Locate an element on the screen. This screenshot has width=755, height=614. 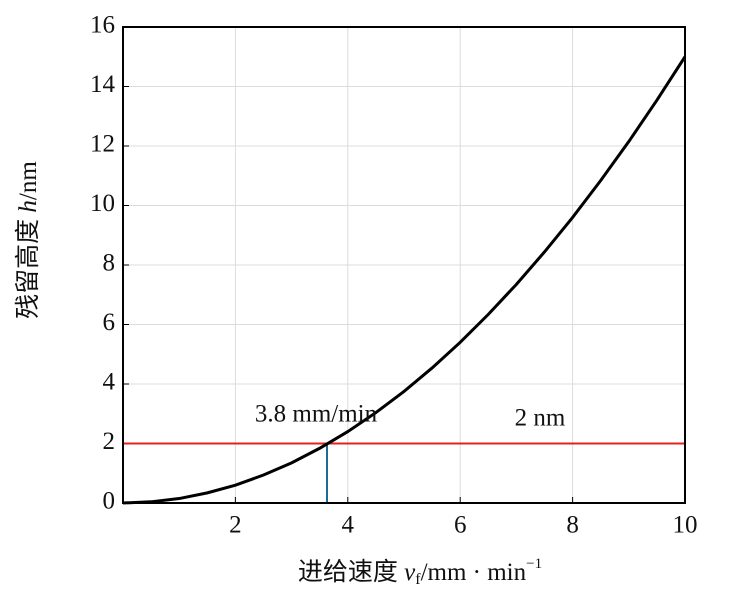
x-tick-label: 4 is located at coordinates (348, 525).